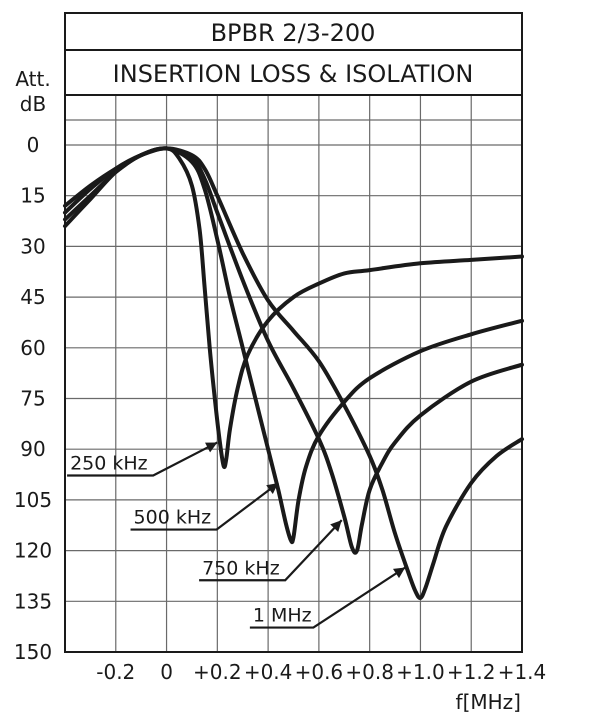 The width and height of the screenshot is (600, 721). What do you see at coordinates (33, 652) in the screenshot?
I see `y-tick-label: 150` at bounding box center [33, 652].